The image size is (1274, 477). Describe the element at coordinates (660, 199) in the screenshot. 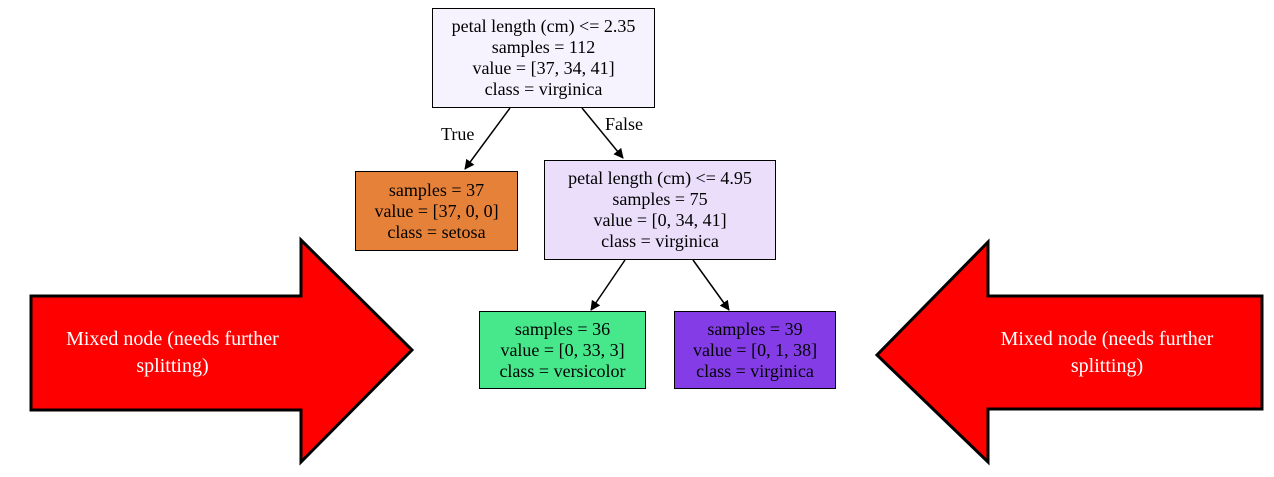

I see `split-samples: samples = 75` at that location.